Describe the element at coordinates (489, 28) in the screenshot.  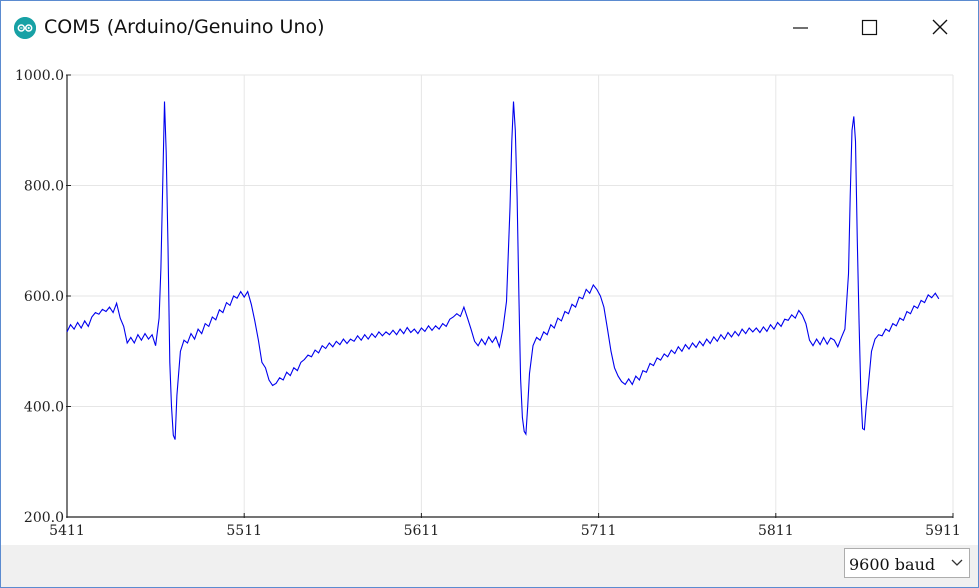
I see `title-bar: COM5 (Arduino/Genuino Uno)` at that location.